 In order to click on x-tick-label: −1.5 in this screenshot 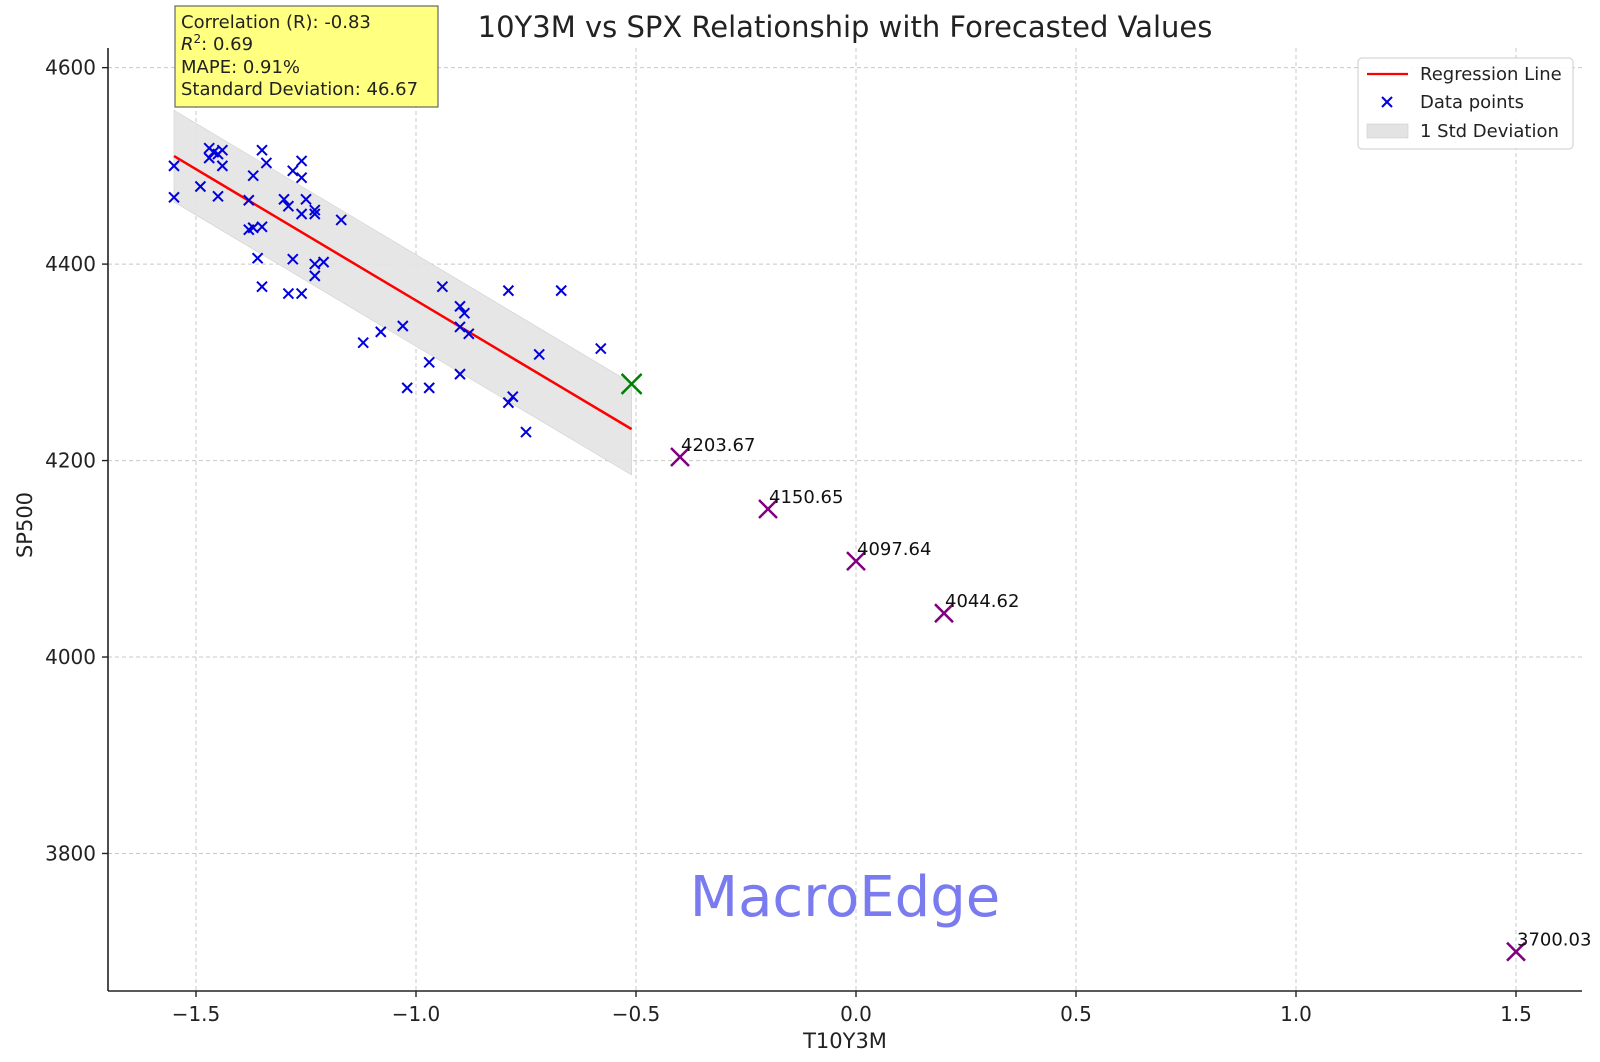, I will do `click(196, 1014)`.